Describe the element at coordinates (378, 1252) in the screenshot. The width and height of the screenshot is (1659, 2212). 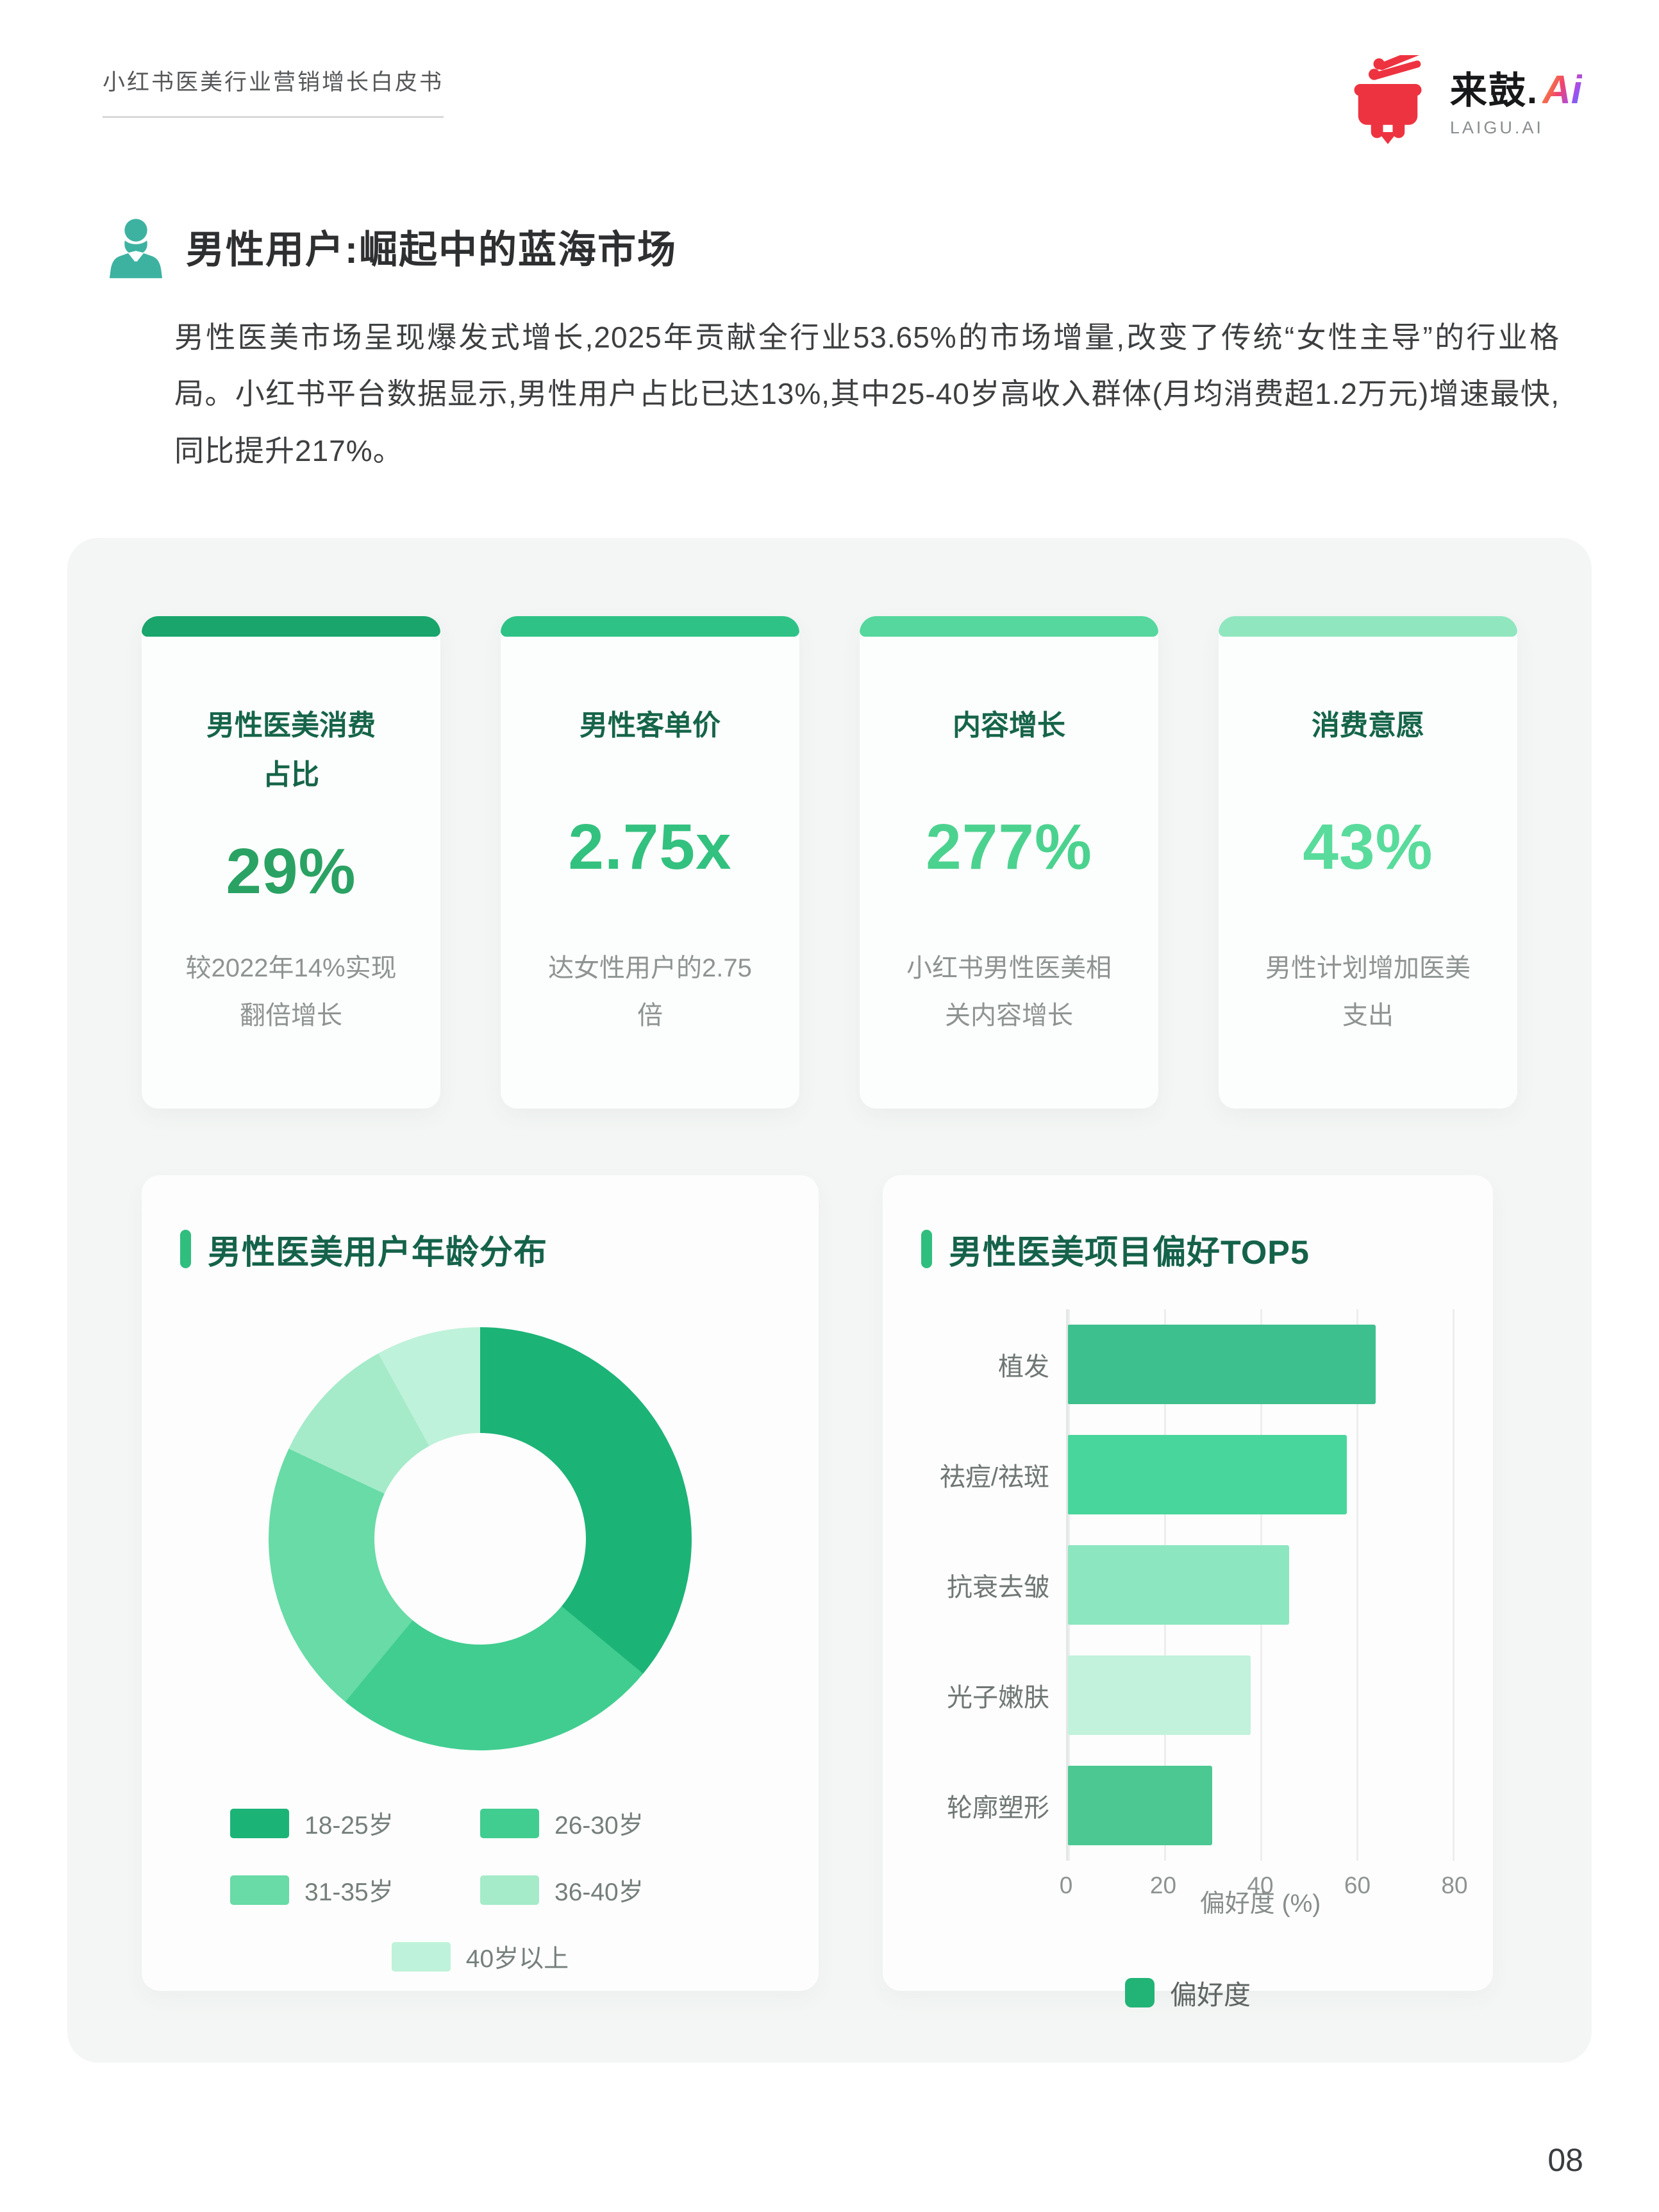
I see `donut-chart-title: 男性医美用户年龄分布` at that location.